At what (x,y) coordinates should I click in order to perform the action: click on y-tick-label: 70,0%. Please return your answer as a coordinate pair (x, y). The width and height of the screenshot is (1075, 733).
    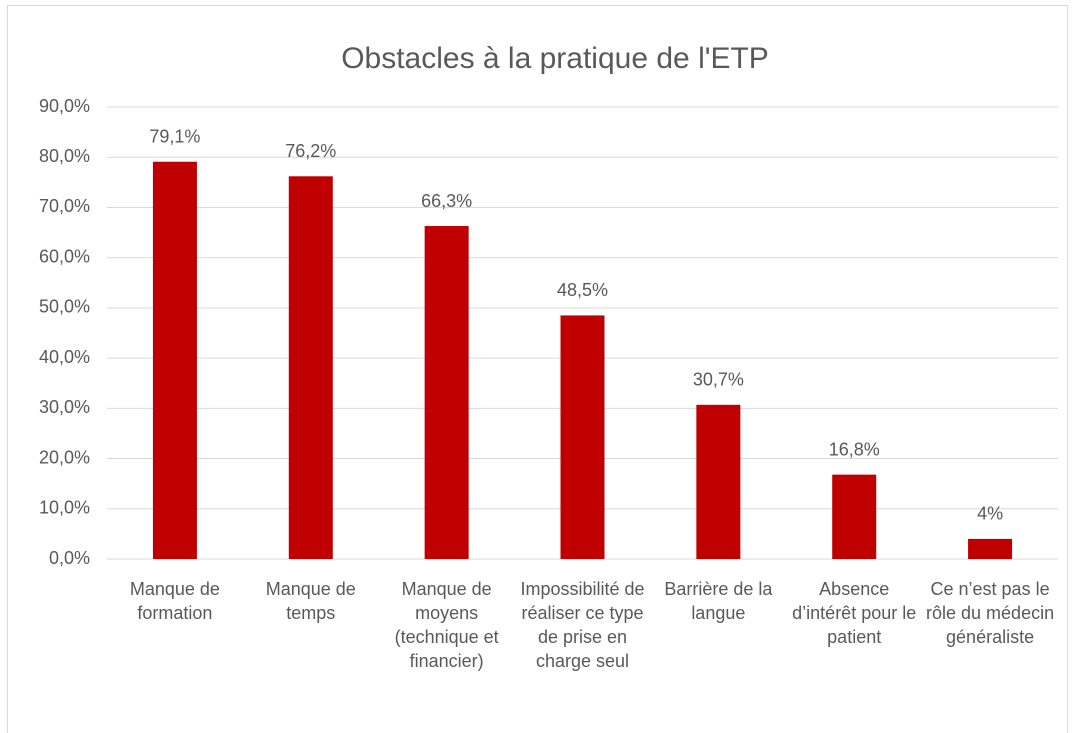
    Looking at the image, I should click on (64, 206).